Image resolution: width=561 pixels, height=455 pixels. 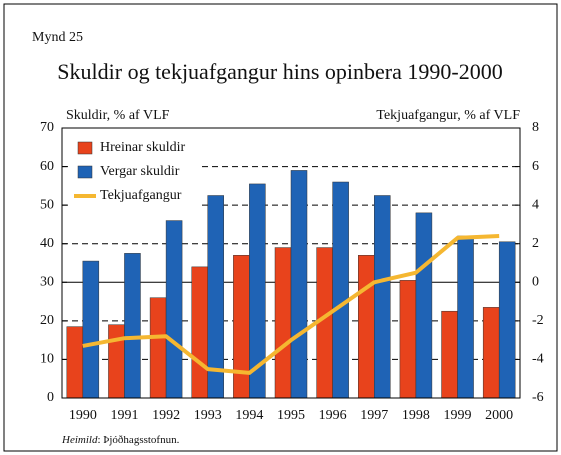 What do you see at coordinates (291, 415) in the screenshot?
I see `x-tick-label: 1995` at bounding box center [291, 415].